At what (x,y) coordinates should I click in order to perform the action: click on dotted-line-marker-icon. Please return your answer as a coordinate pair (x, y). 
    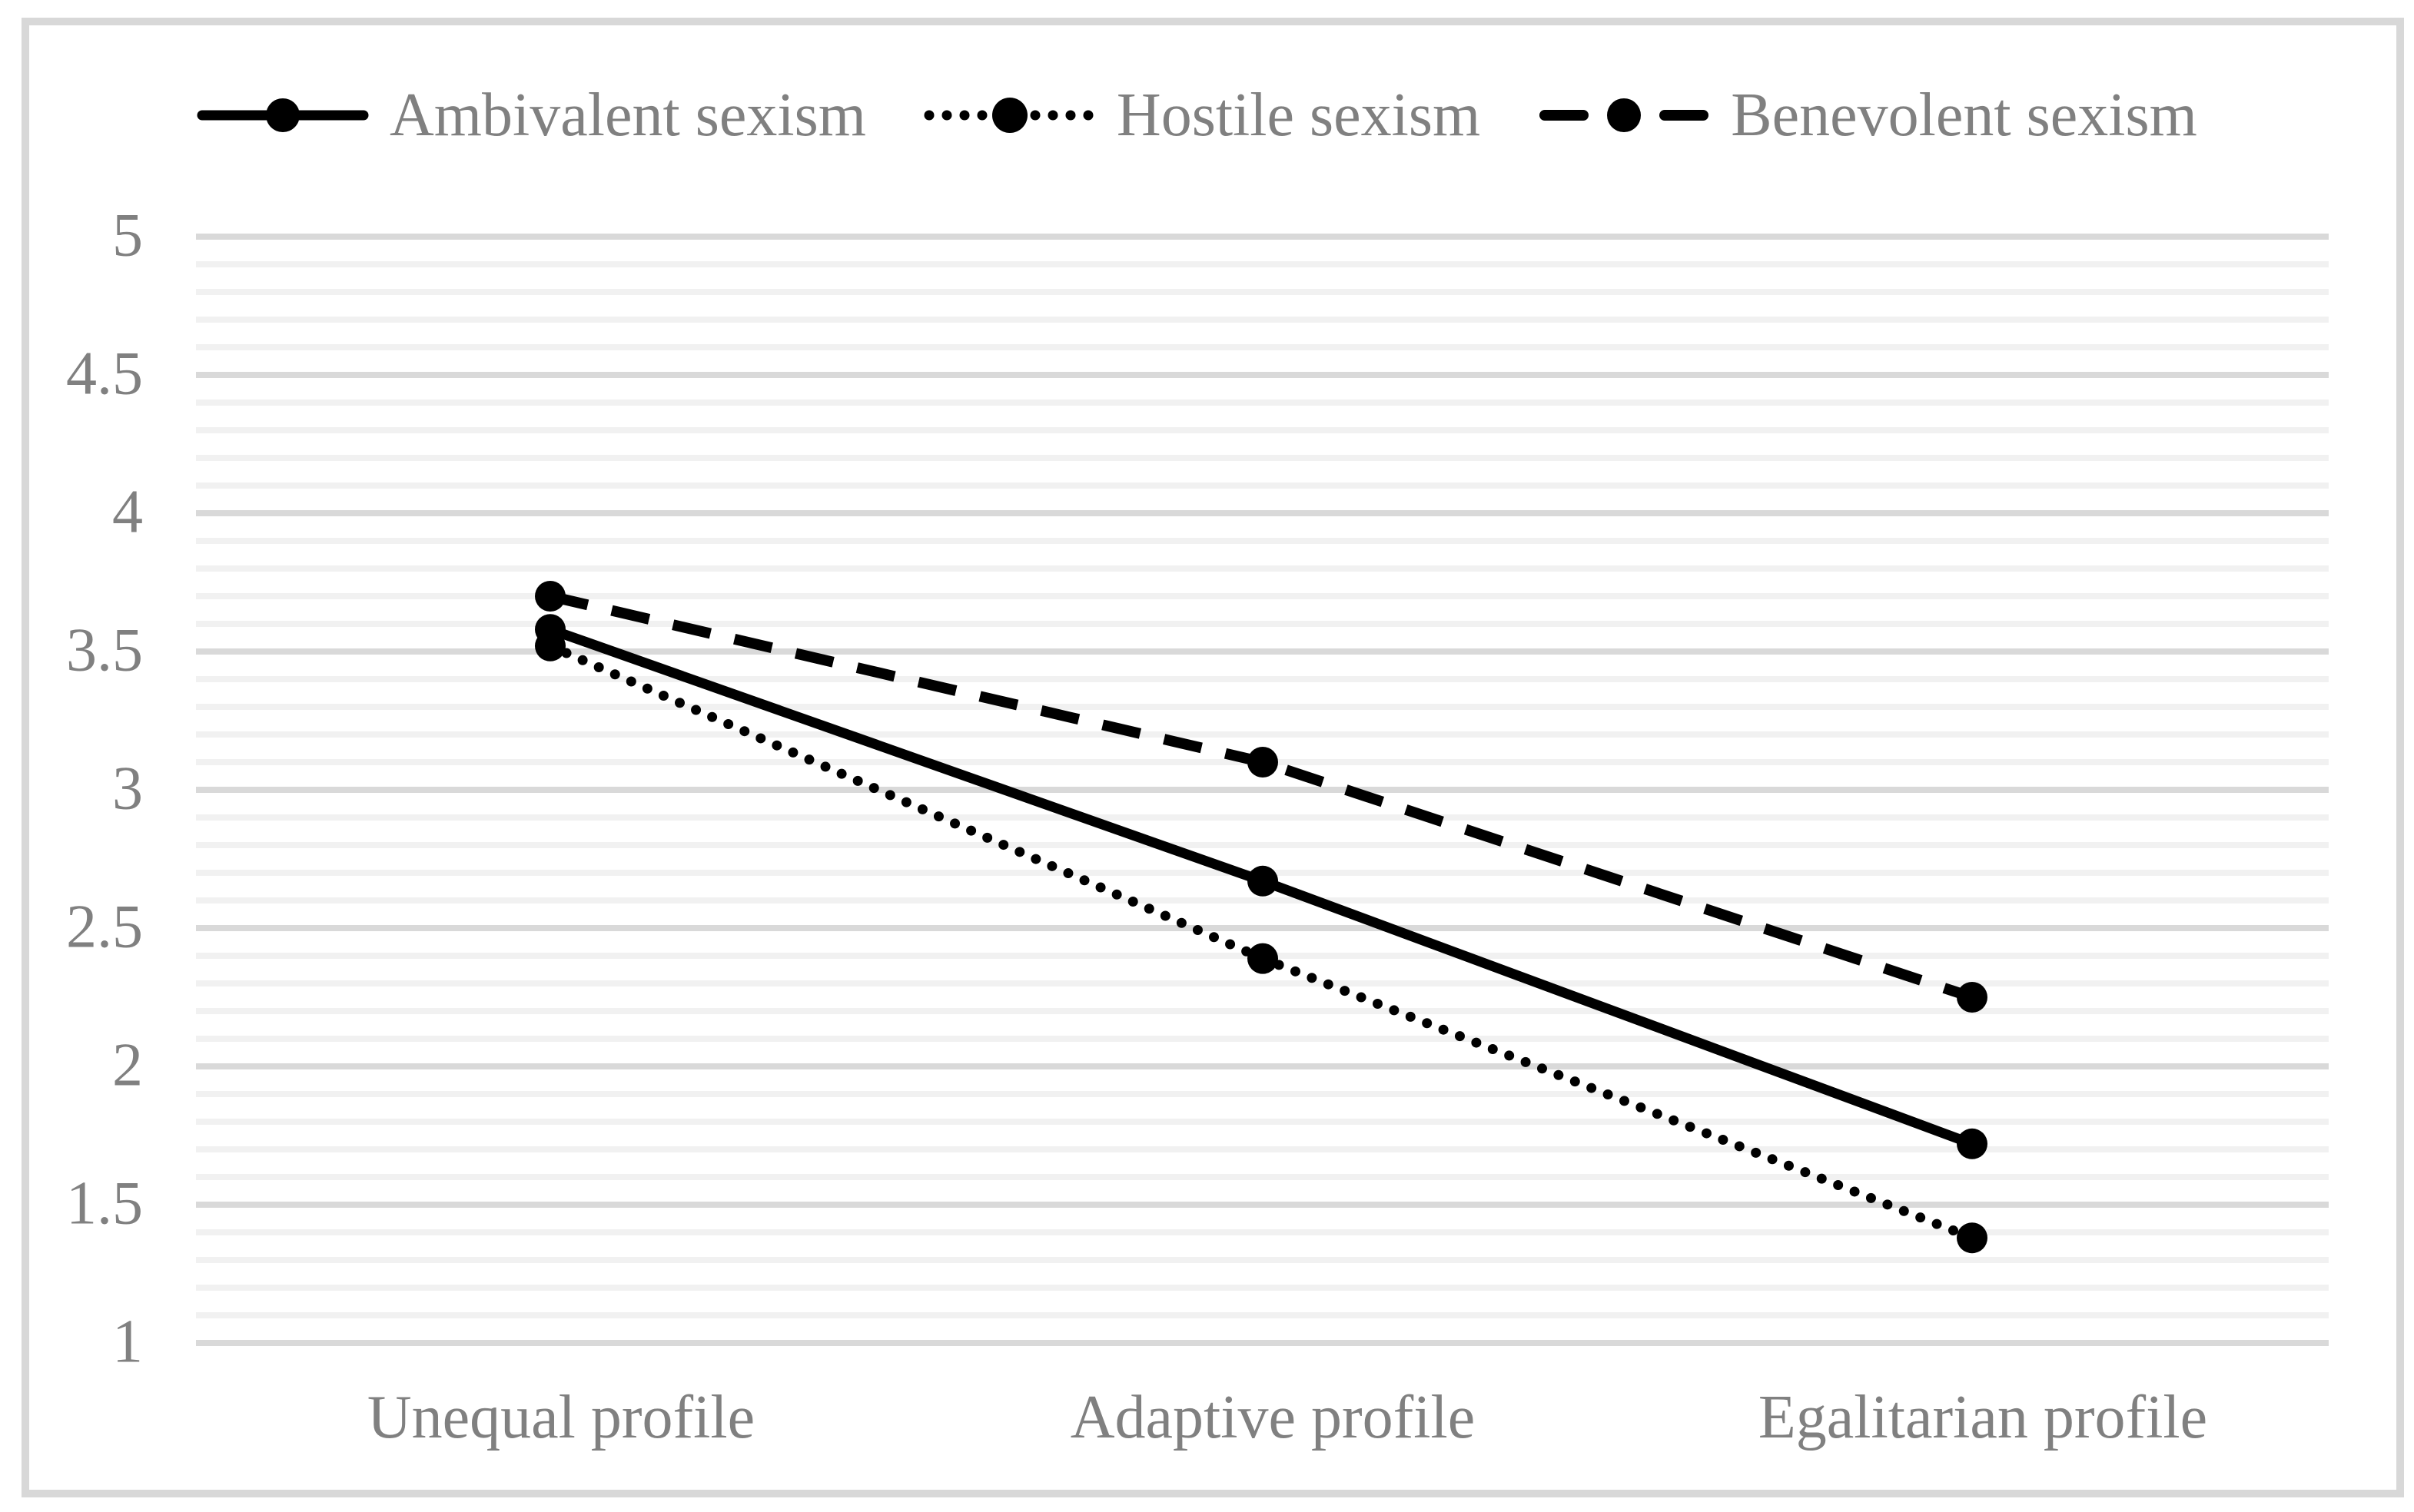
    Looking at the image, I should click on (1010, 116).